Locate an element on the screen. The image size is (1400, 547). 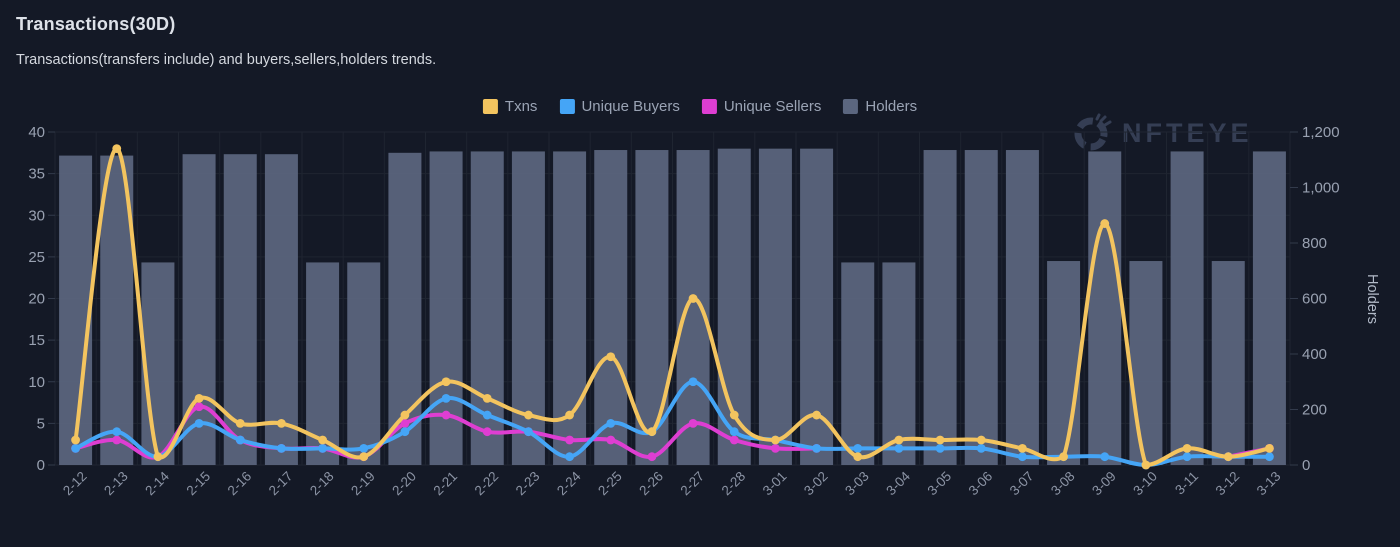
legend-item-holders: Holders is located at coordinates (880, 106).